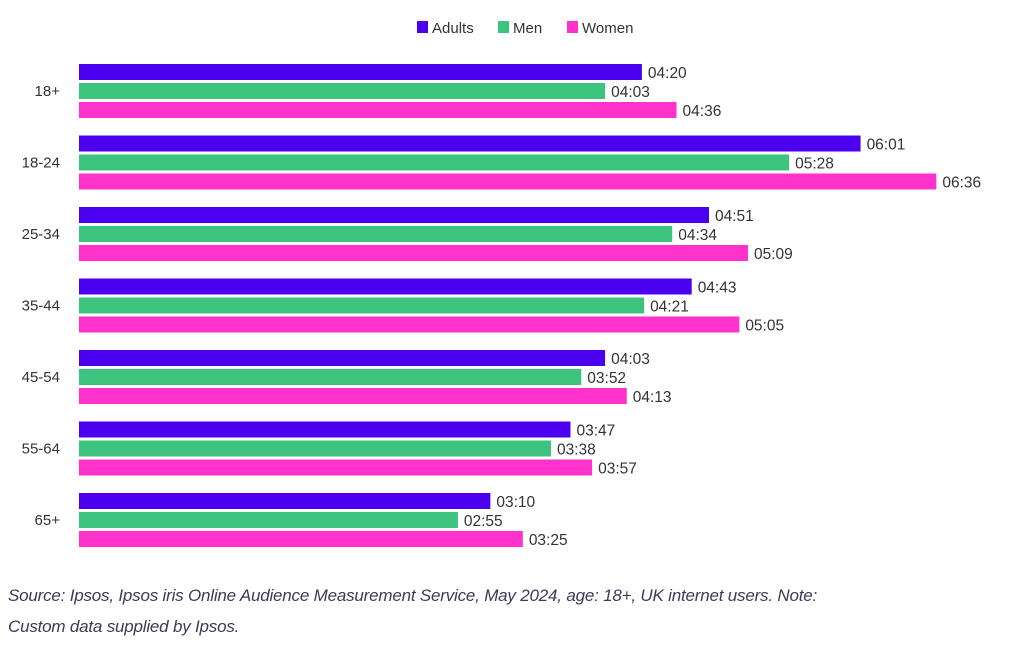  What do you see at coordinates (41, 449) in the screenshot?
I see `category-label: 55-64` at bounding box center [41, 449].